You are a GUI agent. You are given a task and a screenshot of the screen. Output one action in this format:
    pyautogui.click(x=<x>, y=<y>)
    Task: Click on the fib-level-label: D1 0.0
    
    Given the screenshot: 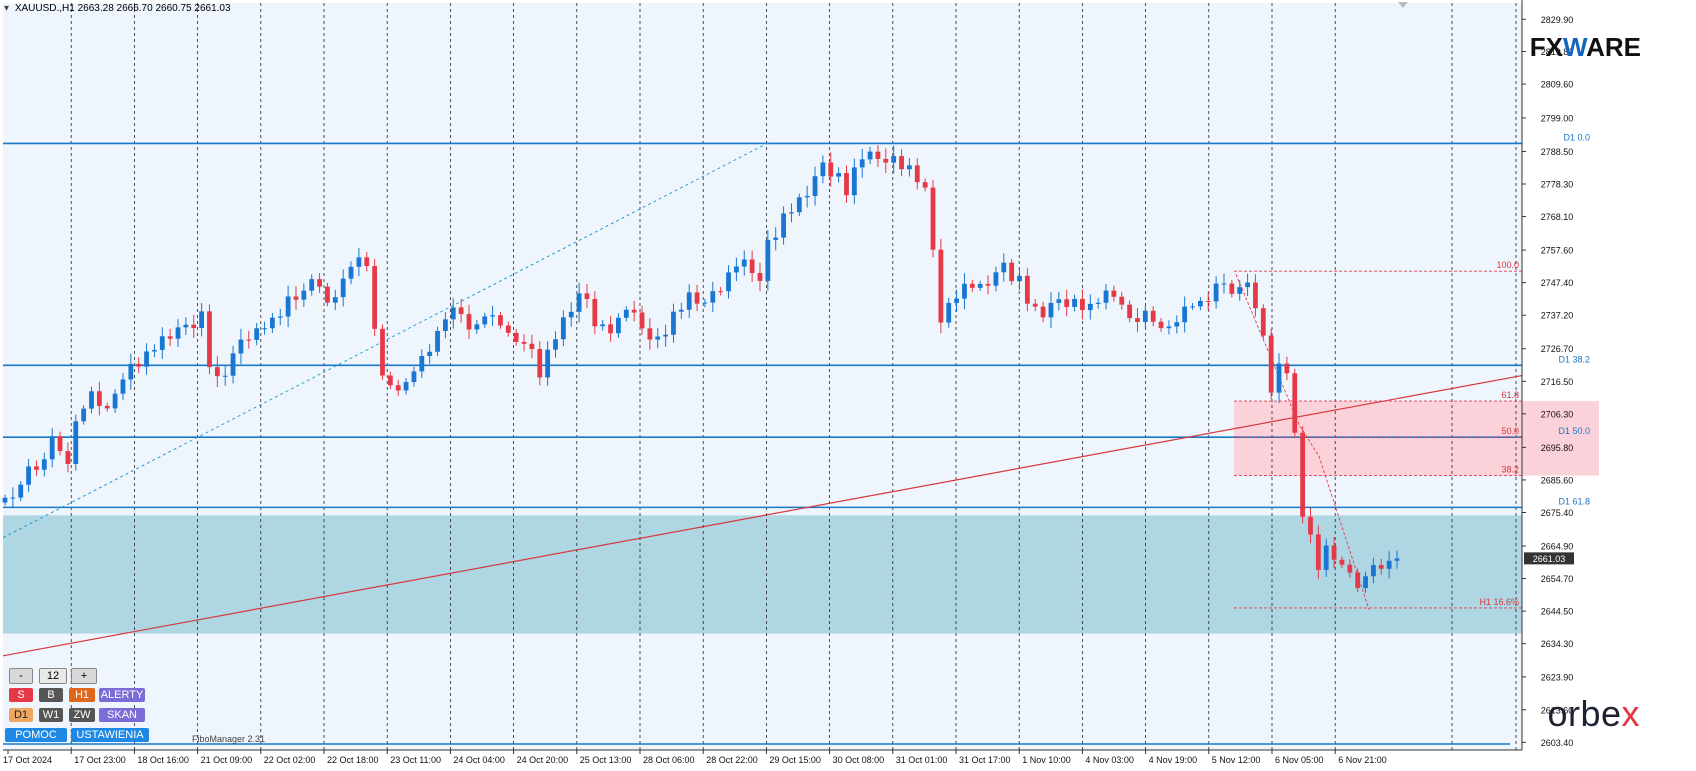 What is the action you would take?
    pyautogui.click(x=1576, y=137)
    